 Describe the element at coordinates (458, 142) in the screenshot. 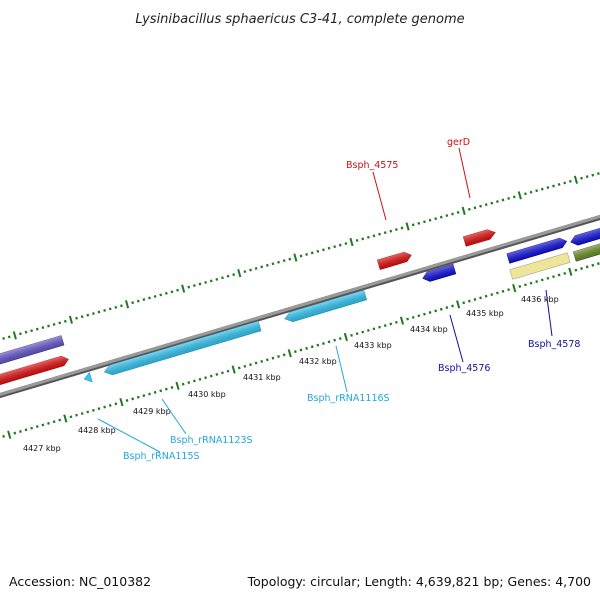

I see `gene-label-gerd: gerD` at that location.